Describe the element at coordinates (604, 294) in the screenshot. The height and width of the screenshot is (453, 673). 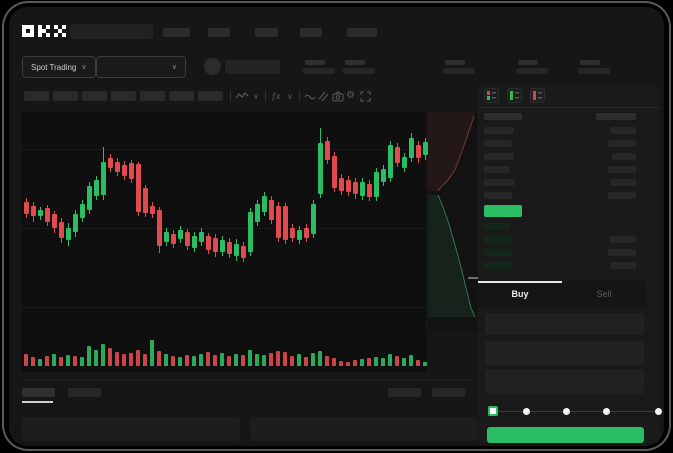
I see `tab-sell: Sell` at that location.